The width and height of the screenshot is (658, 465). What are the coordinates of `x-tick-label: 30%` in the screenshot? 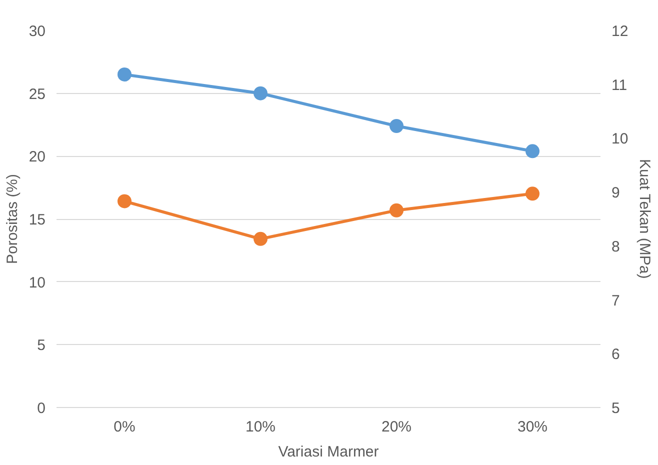 It's located at (532, 427).